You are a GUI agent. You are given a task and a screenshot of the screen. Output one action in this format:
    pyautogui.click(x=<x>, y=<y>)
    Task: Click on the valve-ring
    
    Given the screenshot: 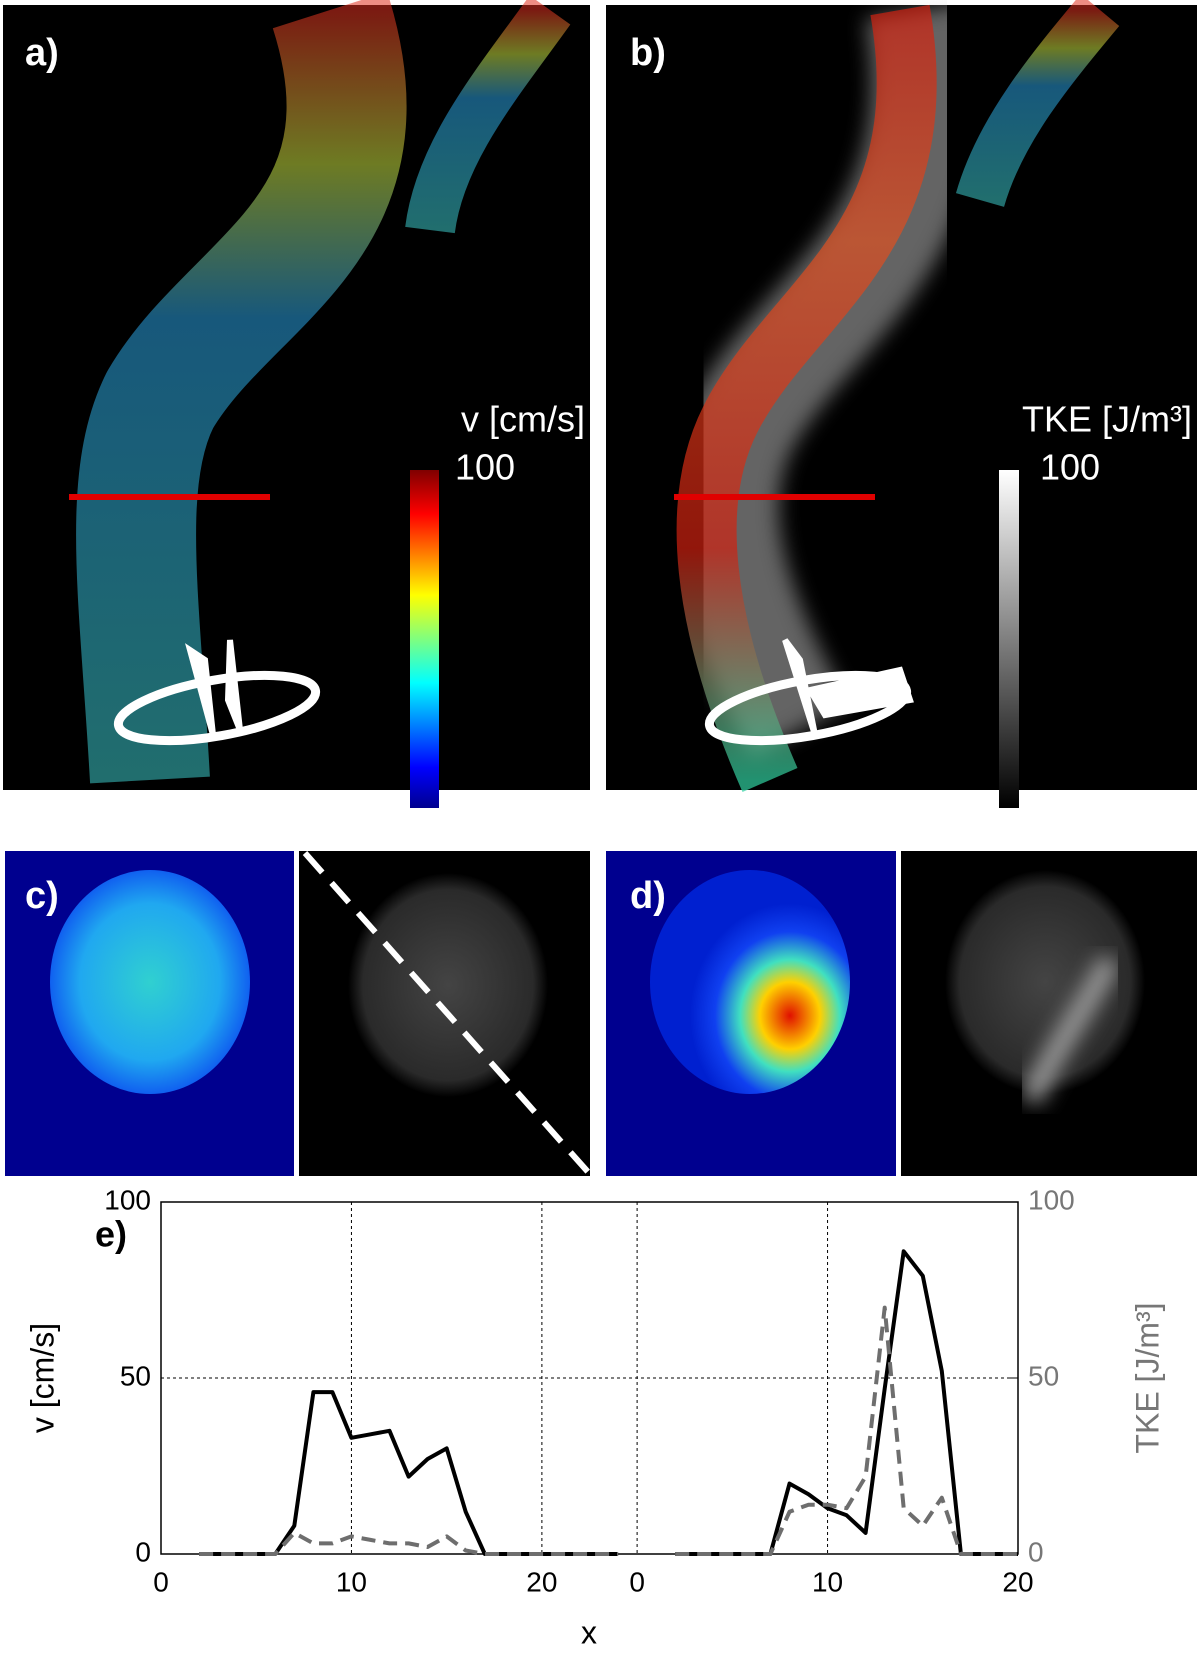 What is the action you would take?
    pyautogui.click(x=217, y=708)
    